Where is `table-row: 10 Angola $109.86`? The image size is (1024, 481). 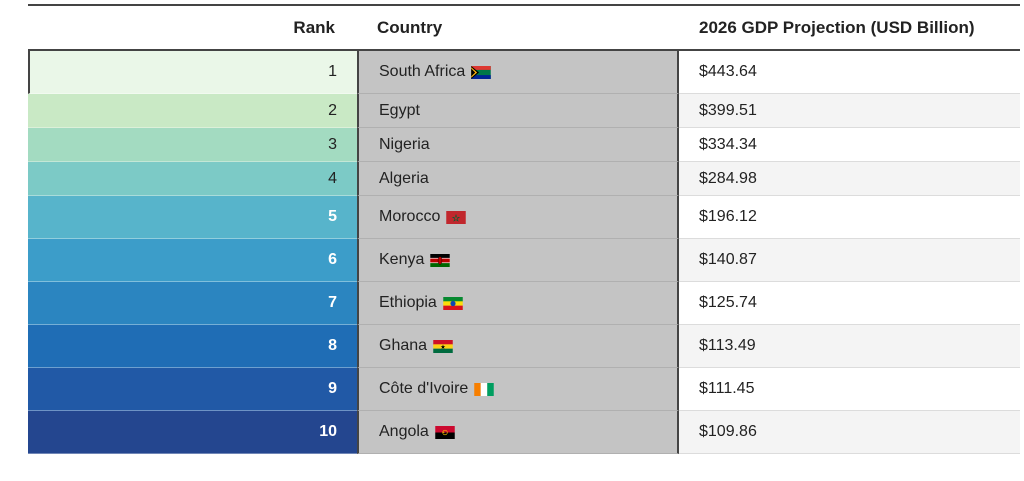 table-row: 10 Angola $109.86 is located at coordinates (524, 432).